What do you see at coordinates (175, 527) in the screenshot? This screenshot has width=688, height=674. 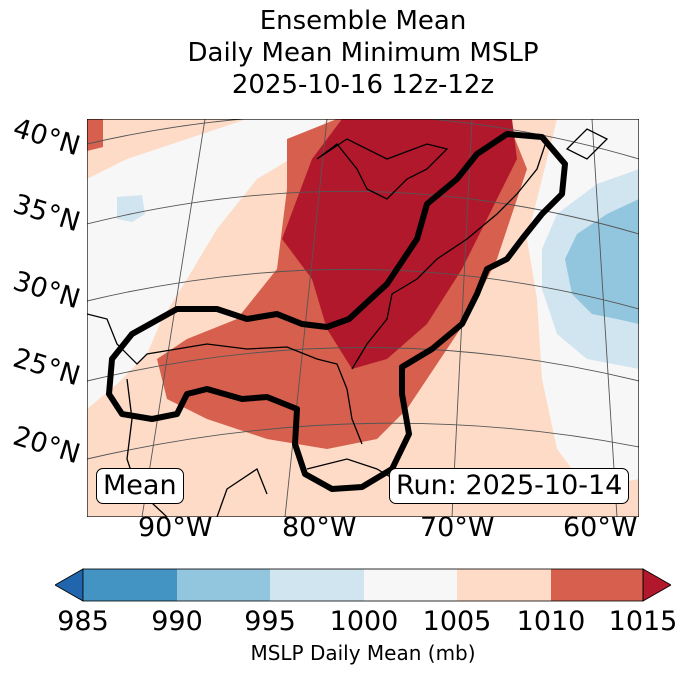 I see `lon-label-90w: 90°W` at bounding box center [175, 527].